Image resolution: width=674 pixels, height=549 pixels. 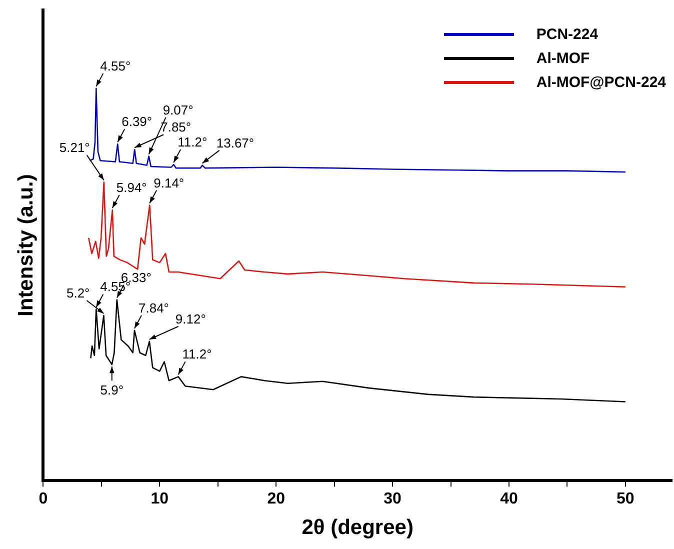 I want to click on x-tick-label: 20, so click(x=276, y=499).